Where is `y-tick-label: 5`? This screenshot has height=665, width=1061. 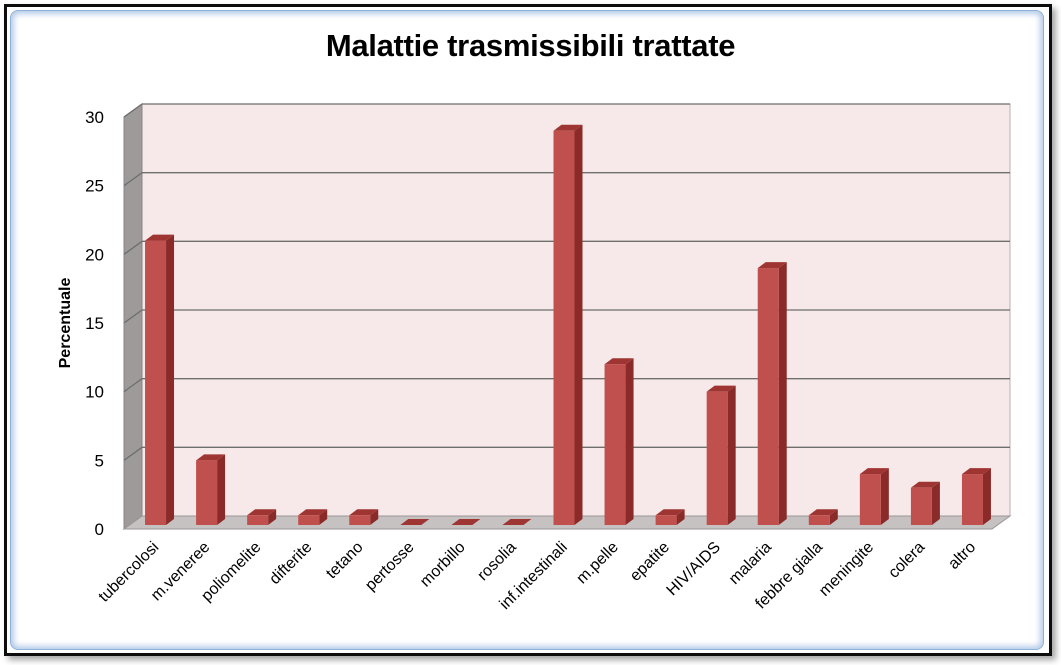 y-tick-label: 5 is located at coordinates (99, 460).